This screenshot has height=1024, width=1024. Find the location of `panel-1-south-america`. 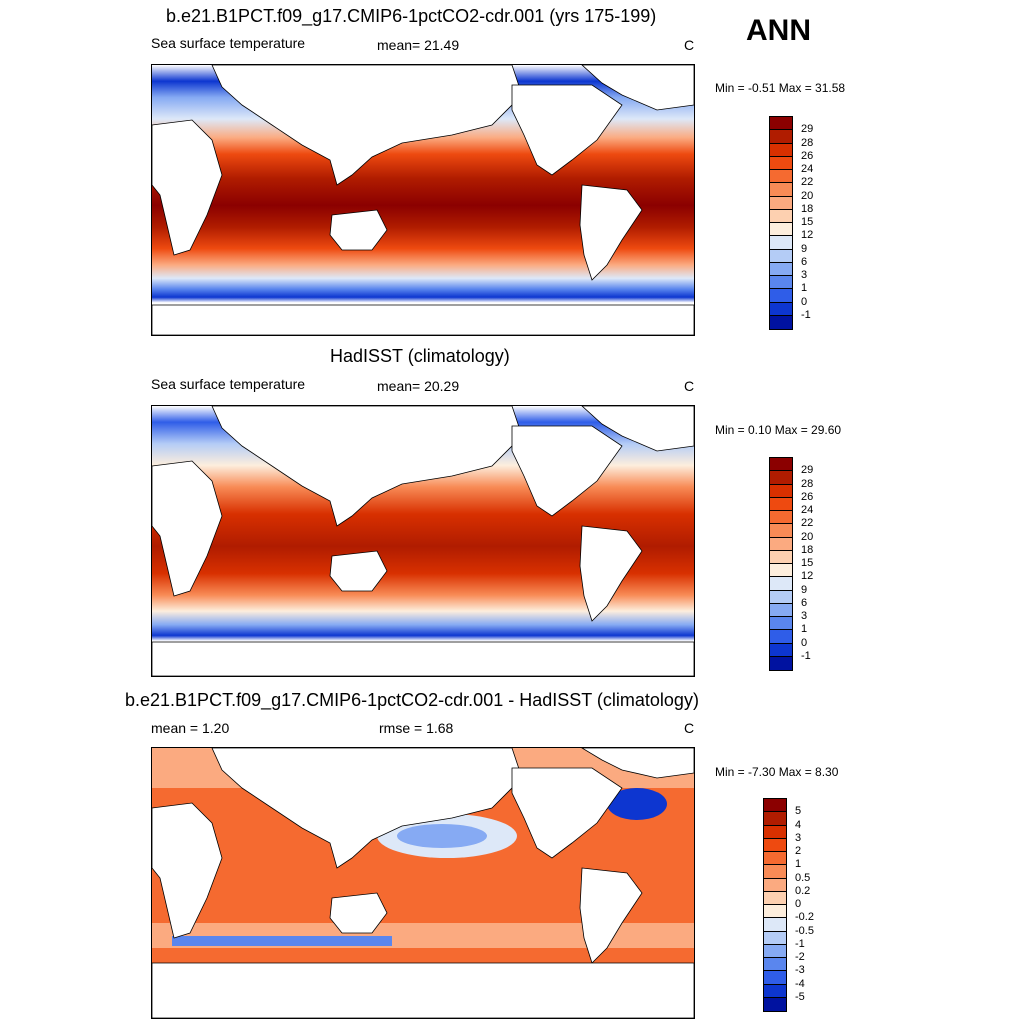

panel-1-south-america is located at coordinates (611, 232).